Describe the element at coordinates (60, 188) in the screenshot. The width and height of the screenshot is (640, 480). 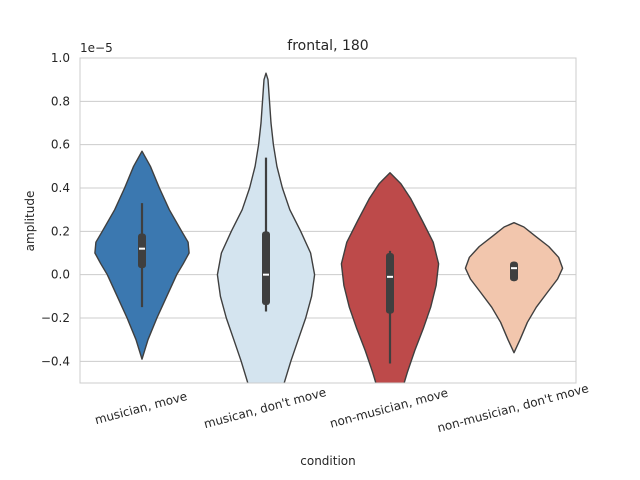
I see `y-tick-label: 0.4` at that location.